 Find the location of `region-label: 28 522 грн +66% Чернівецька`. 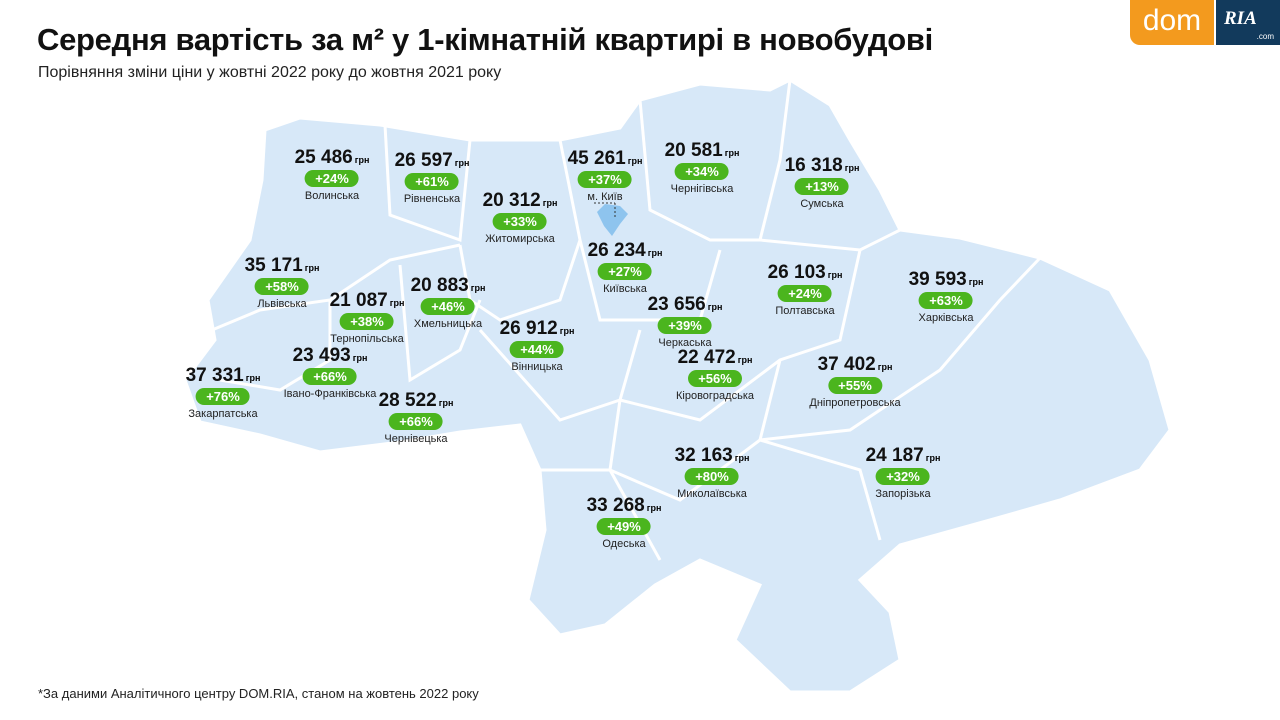

region-label: 28 522 грн +66% Чернівецька is located at coordinates (416, 417).